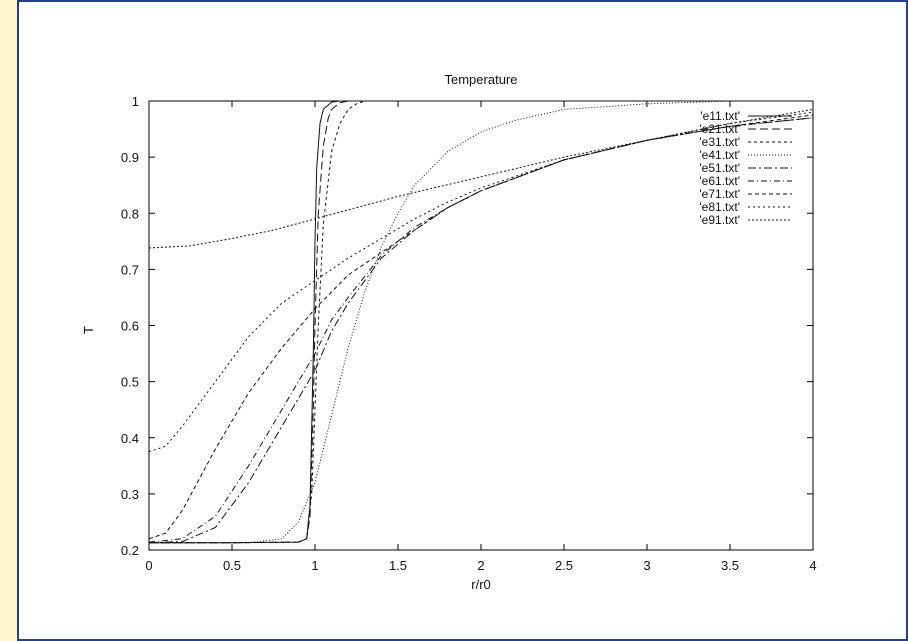  Describe the element at coordinates (646, 565) in the screenshot. I see `x-tick-label: 3` at that location.